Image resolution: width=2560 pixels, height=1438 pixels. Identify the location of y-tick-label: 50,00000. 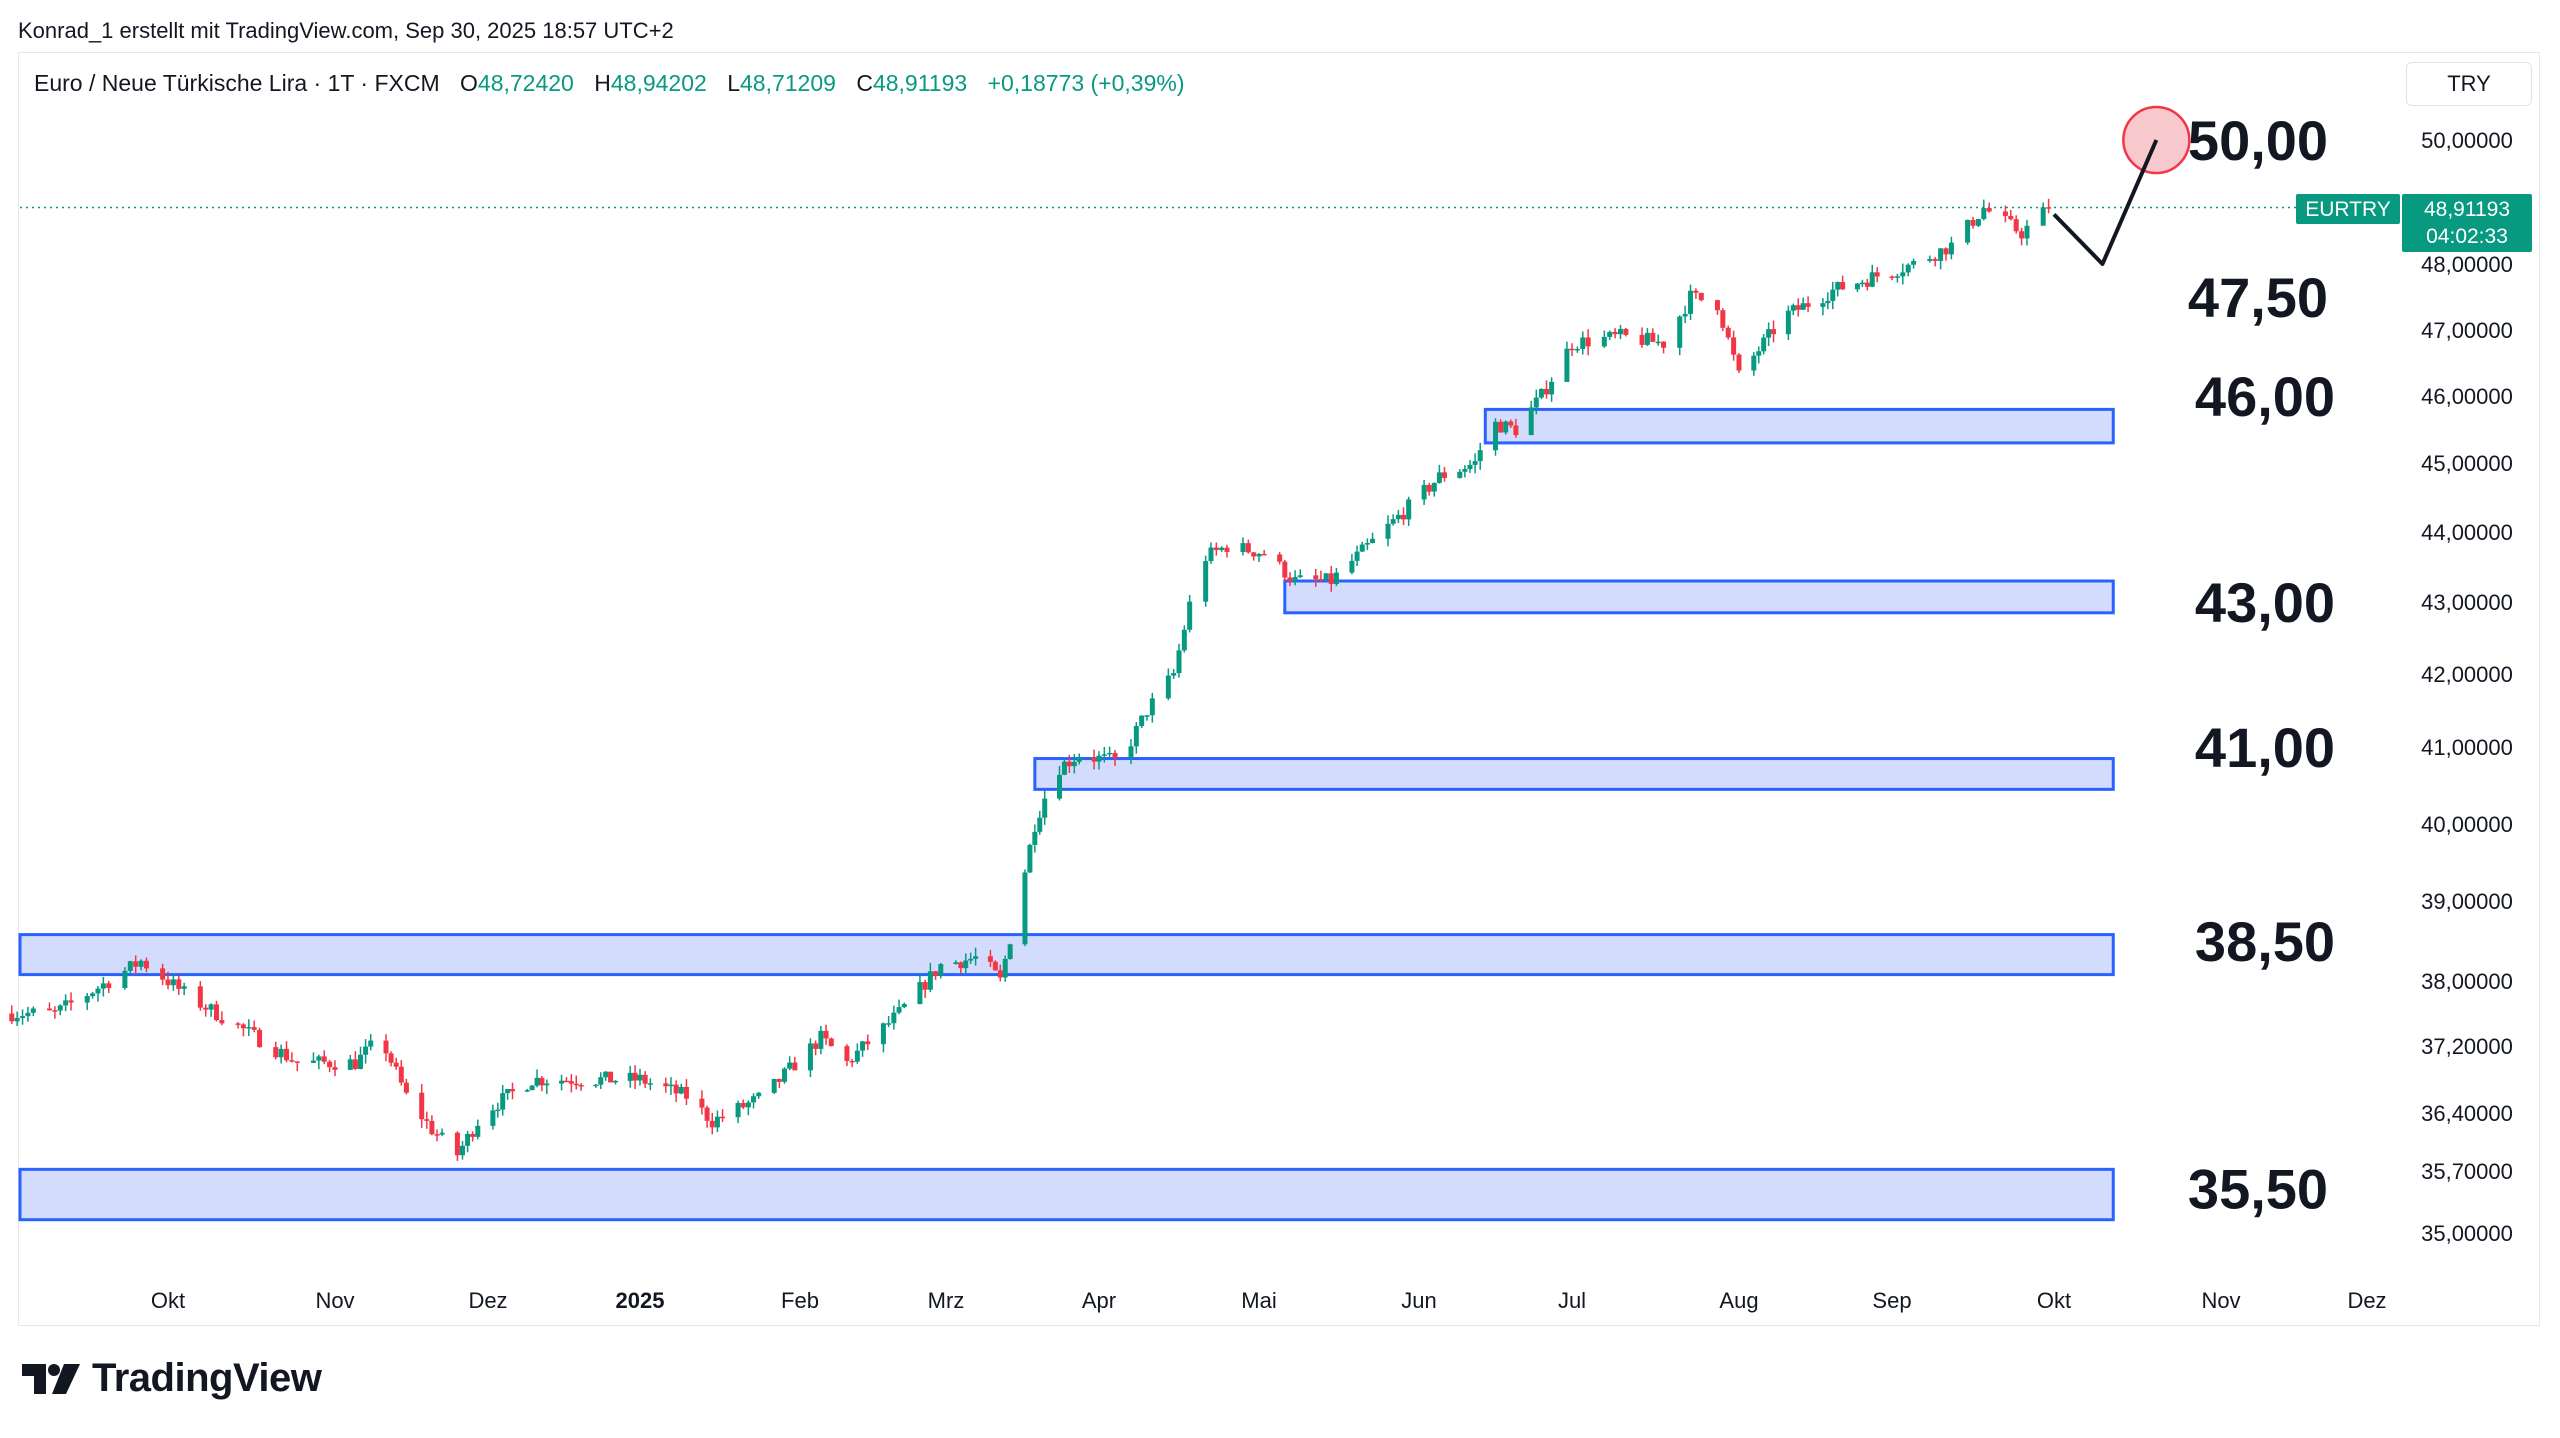
(2467, 140).